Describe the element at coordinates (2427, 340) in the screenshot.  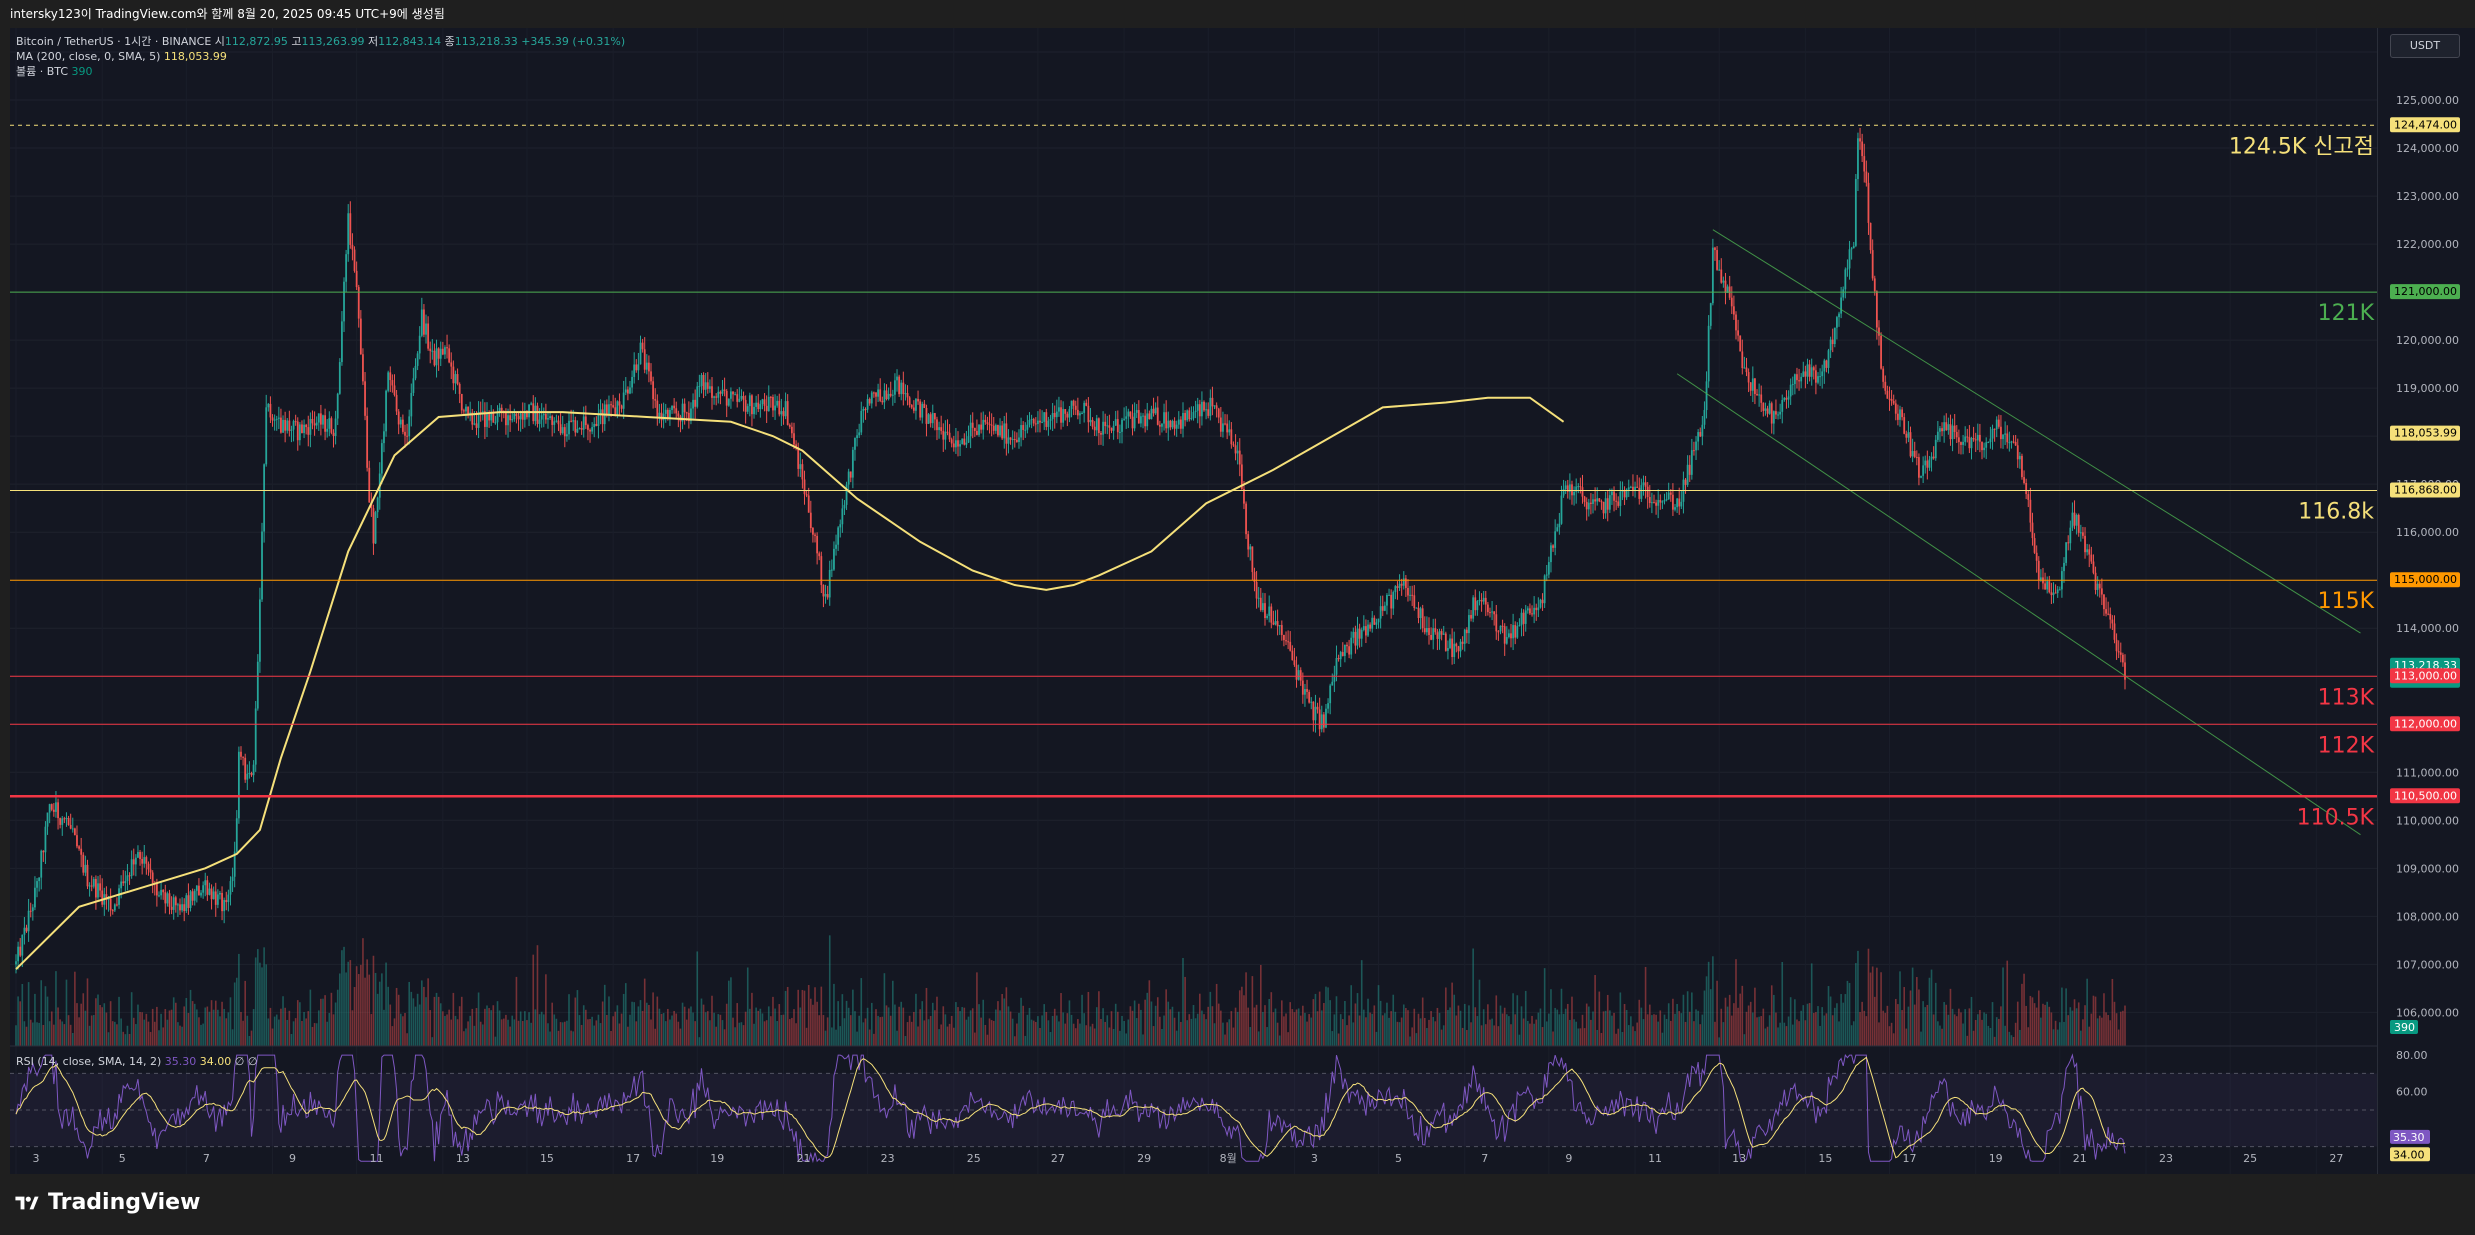
I see `price-tick-label: 120,000.00` at that location.